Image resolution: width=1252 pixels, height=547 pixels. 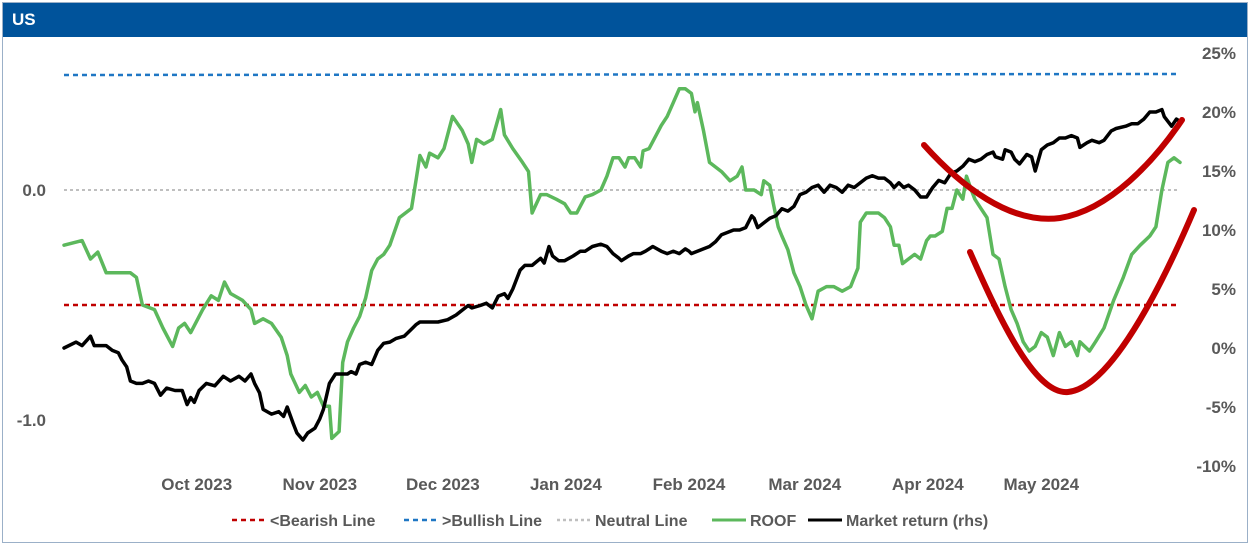 I want to click on legend-label: >Bullish Line, so click(x=492, y=521).